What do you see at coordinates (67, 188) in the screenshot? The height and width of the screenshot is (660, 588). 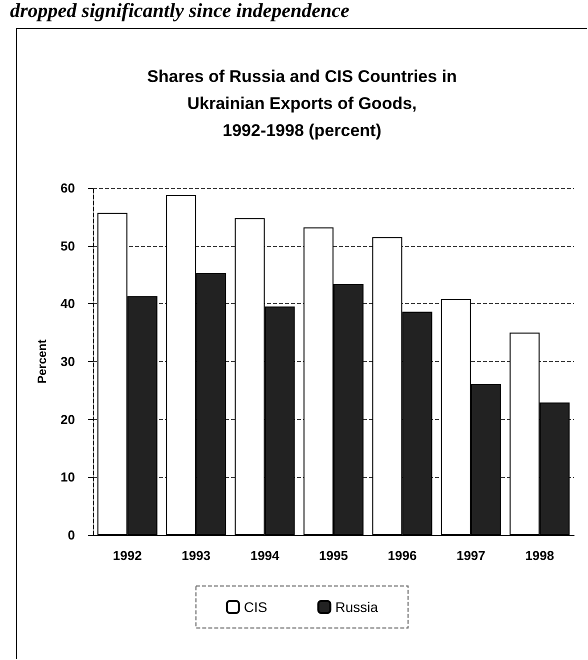 I see `y-tick-label: 60` at bounding box center [67, 188].